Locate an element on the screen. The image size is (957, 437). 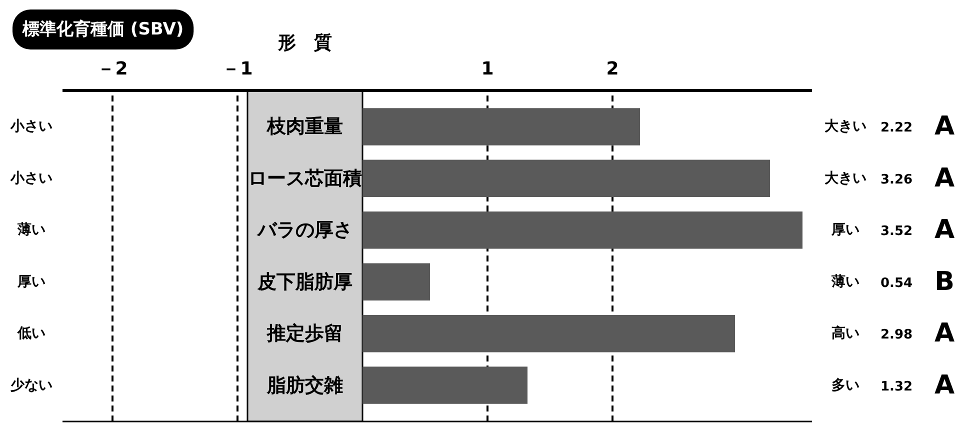
data-label: 1.32 is located at coordinates (896, 386).